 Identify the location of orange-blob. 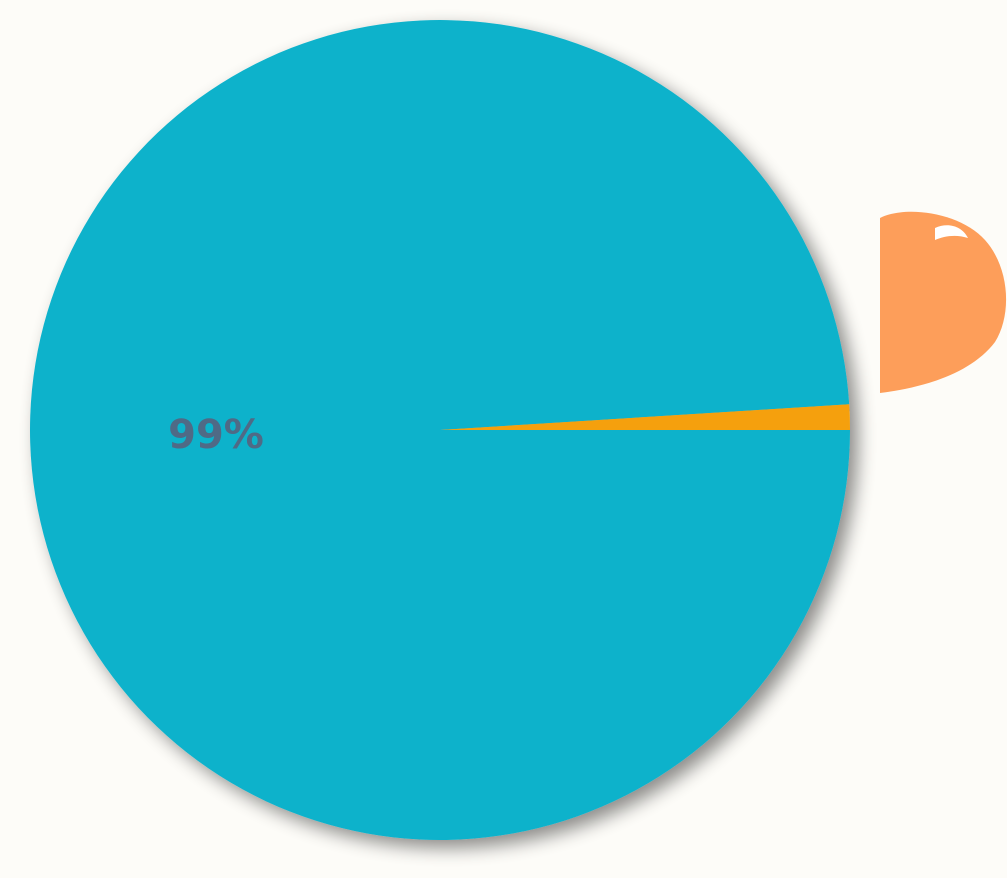
(943, 302).